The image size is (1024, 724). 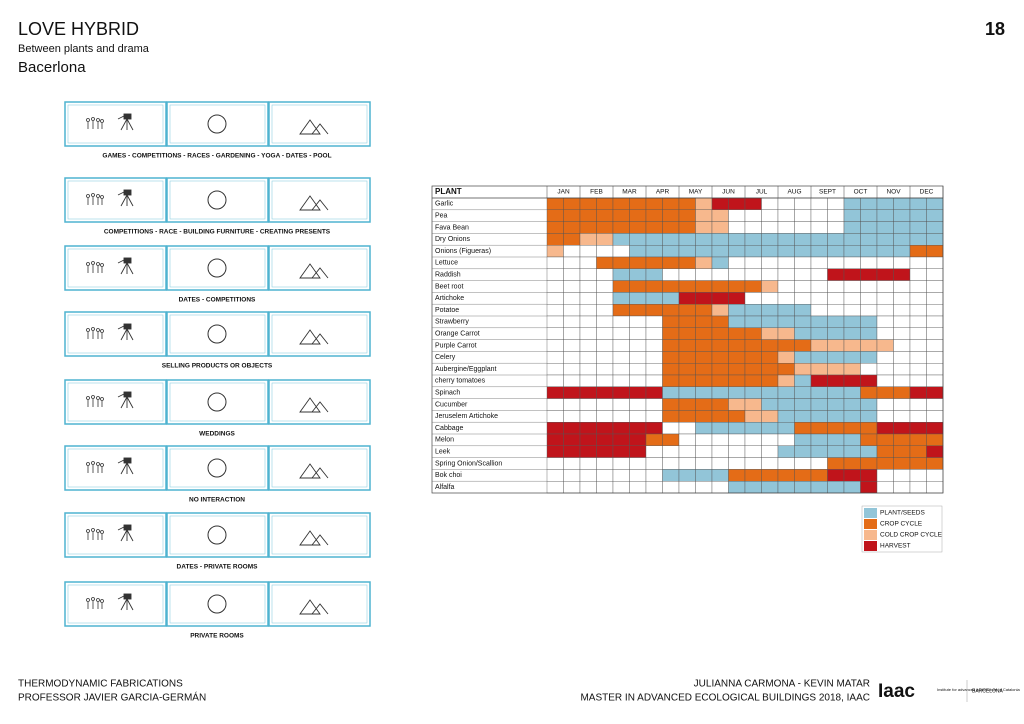 What do you see at coordinates (995, 29) in the screenshot?
I see `page-number: 18` at bounding box center [995, 29].